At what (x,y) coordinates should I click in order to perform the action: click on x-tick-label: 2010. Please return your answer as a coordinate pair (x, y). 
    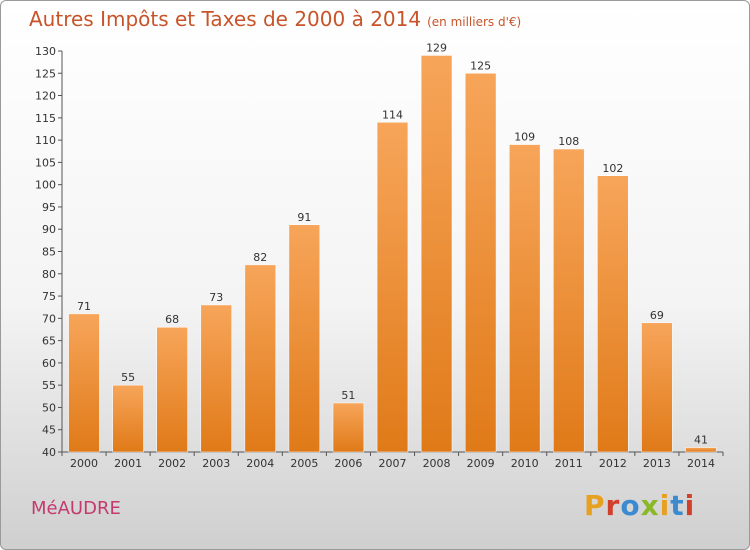
    Looking at the image, I should click on (525, 463).